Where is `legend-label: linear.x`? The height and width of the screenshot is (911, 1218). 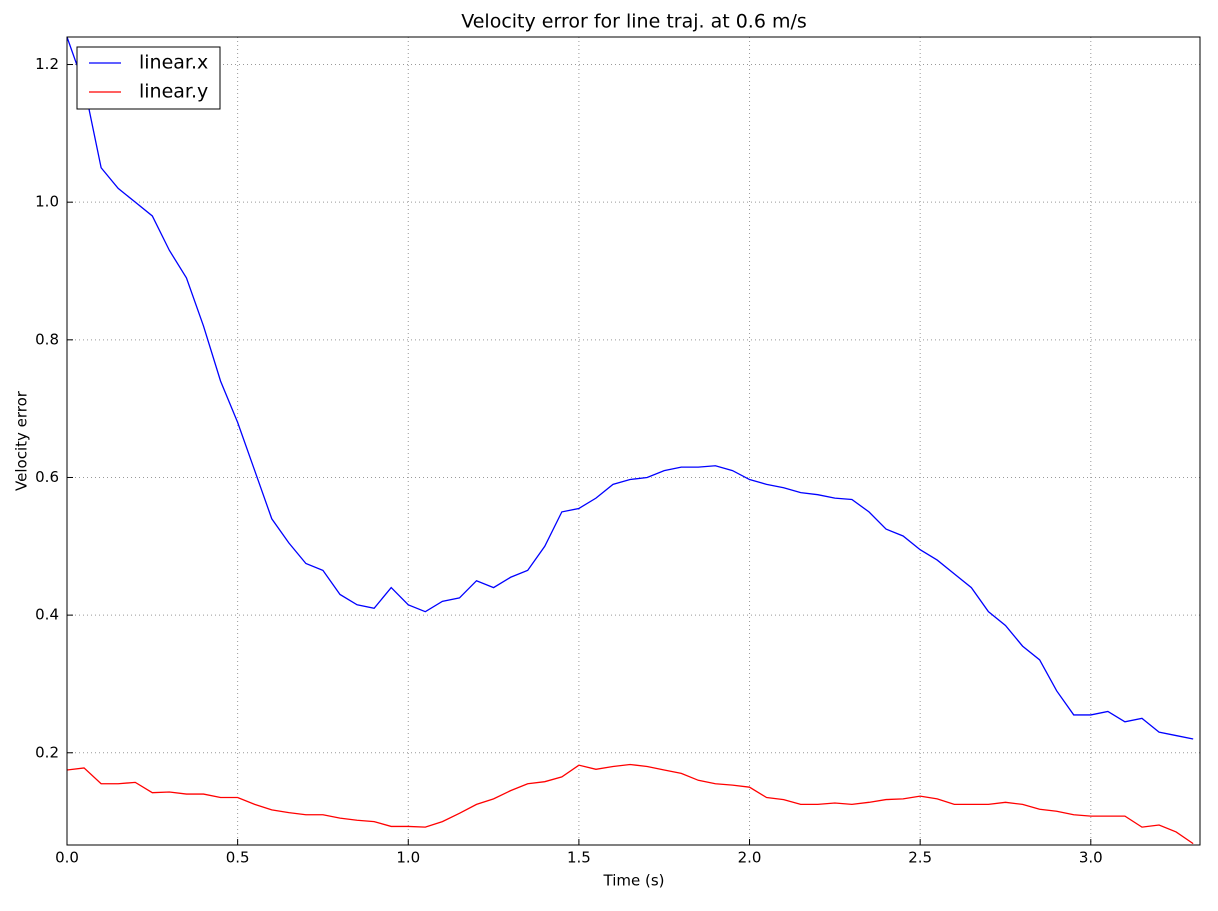
legend-label: linear.x is located at coordinates (173, 63).